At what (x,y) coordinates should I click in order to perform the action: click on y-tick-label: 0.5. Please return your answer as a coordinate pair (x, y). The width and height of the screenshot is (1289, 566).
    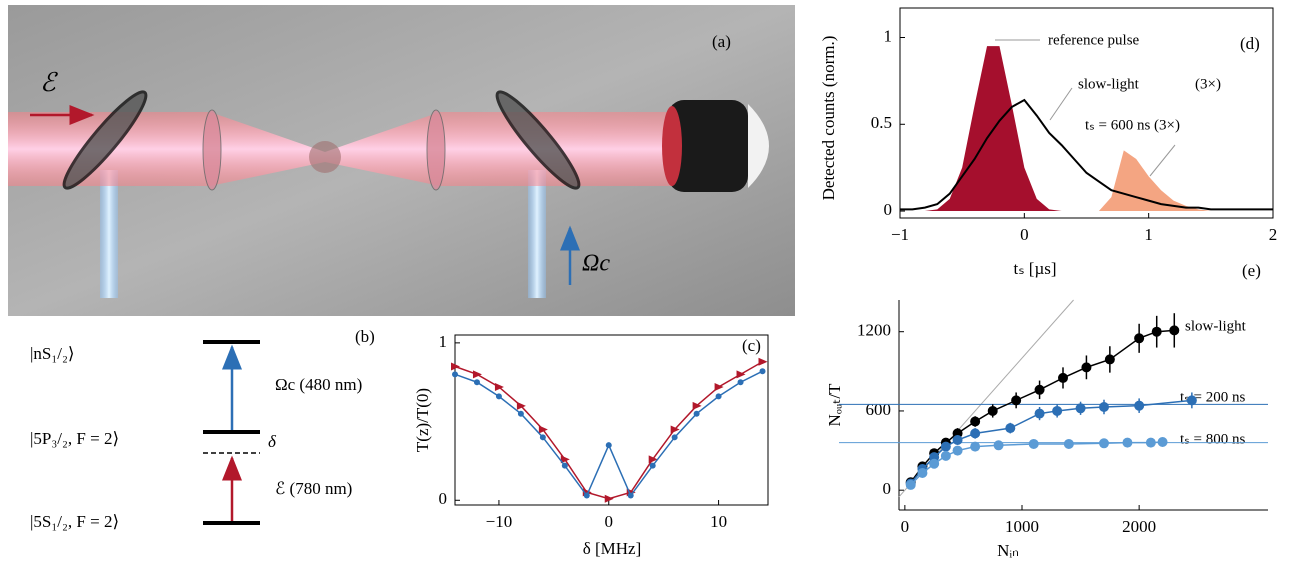
    Looking at the image, I should click on (881, 122).